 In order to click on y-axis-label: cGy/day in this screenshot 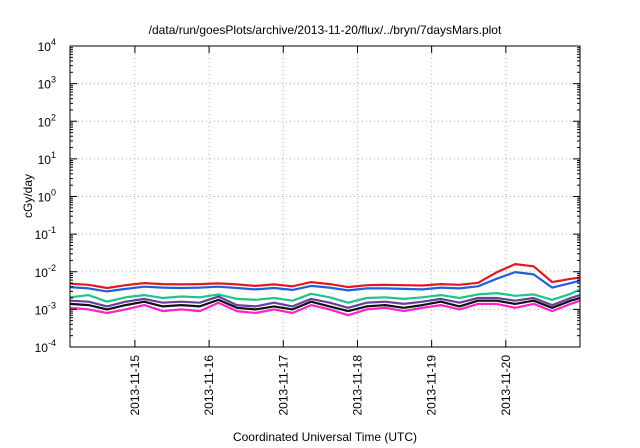, I will do `click(28, 196)`.